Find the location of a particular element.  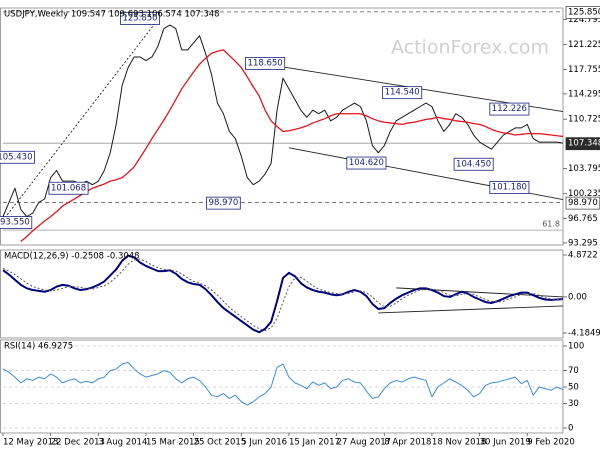

level-label: 107.348 is located at coordinates (584, 144).